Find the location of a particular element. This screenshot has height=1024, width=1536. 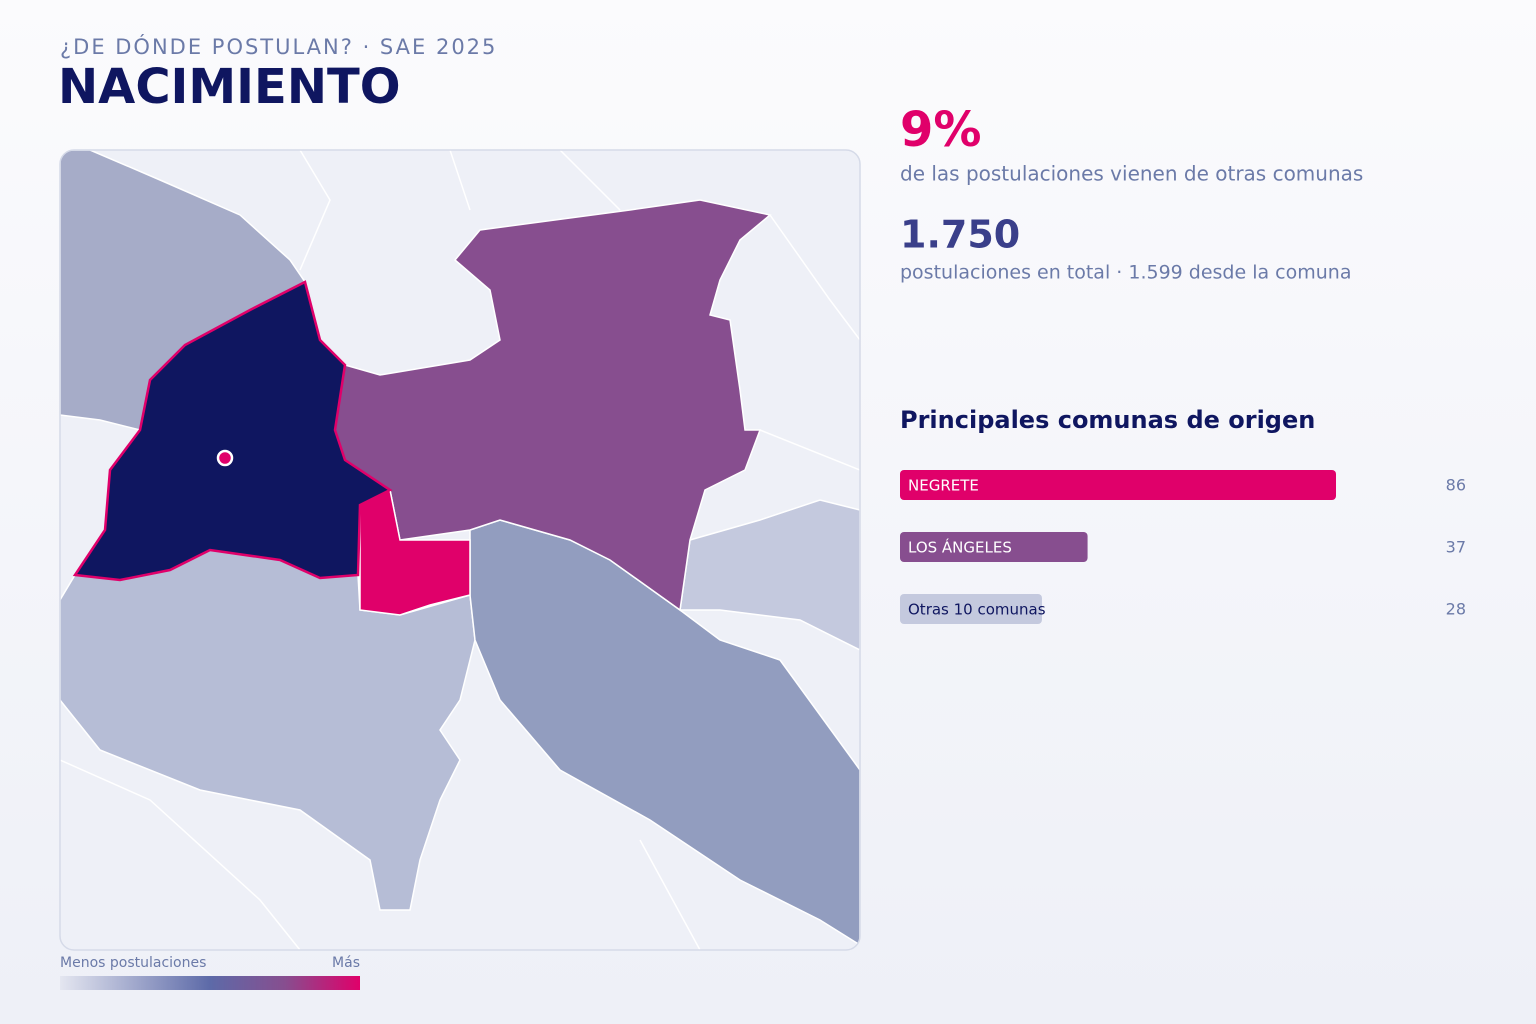

bar-label: NEGRETE is located at coordinates (943, 486).